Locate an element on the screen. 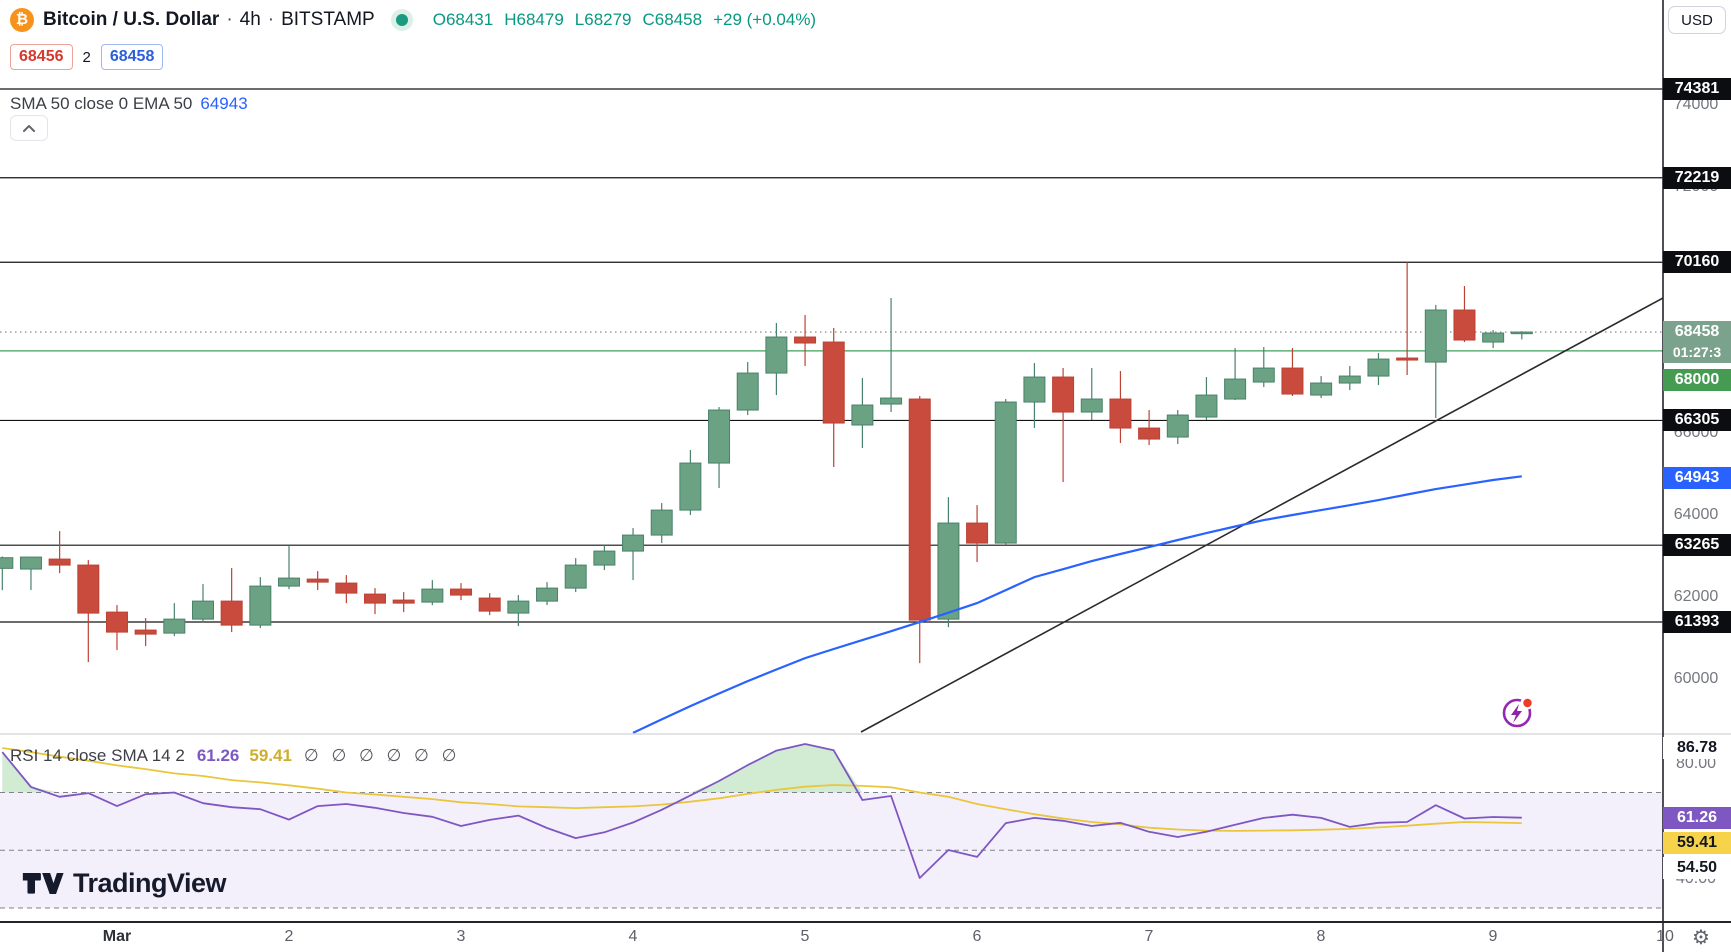  time-tick-label: 8 is located at coordinates (1321, 936).